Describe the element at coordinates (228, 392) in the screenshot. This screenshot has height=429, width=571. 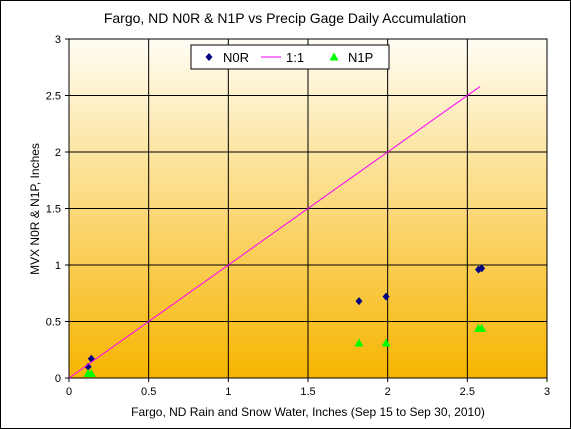
I see `x-tick-label: 1` at that location.